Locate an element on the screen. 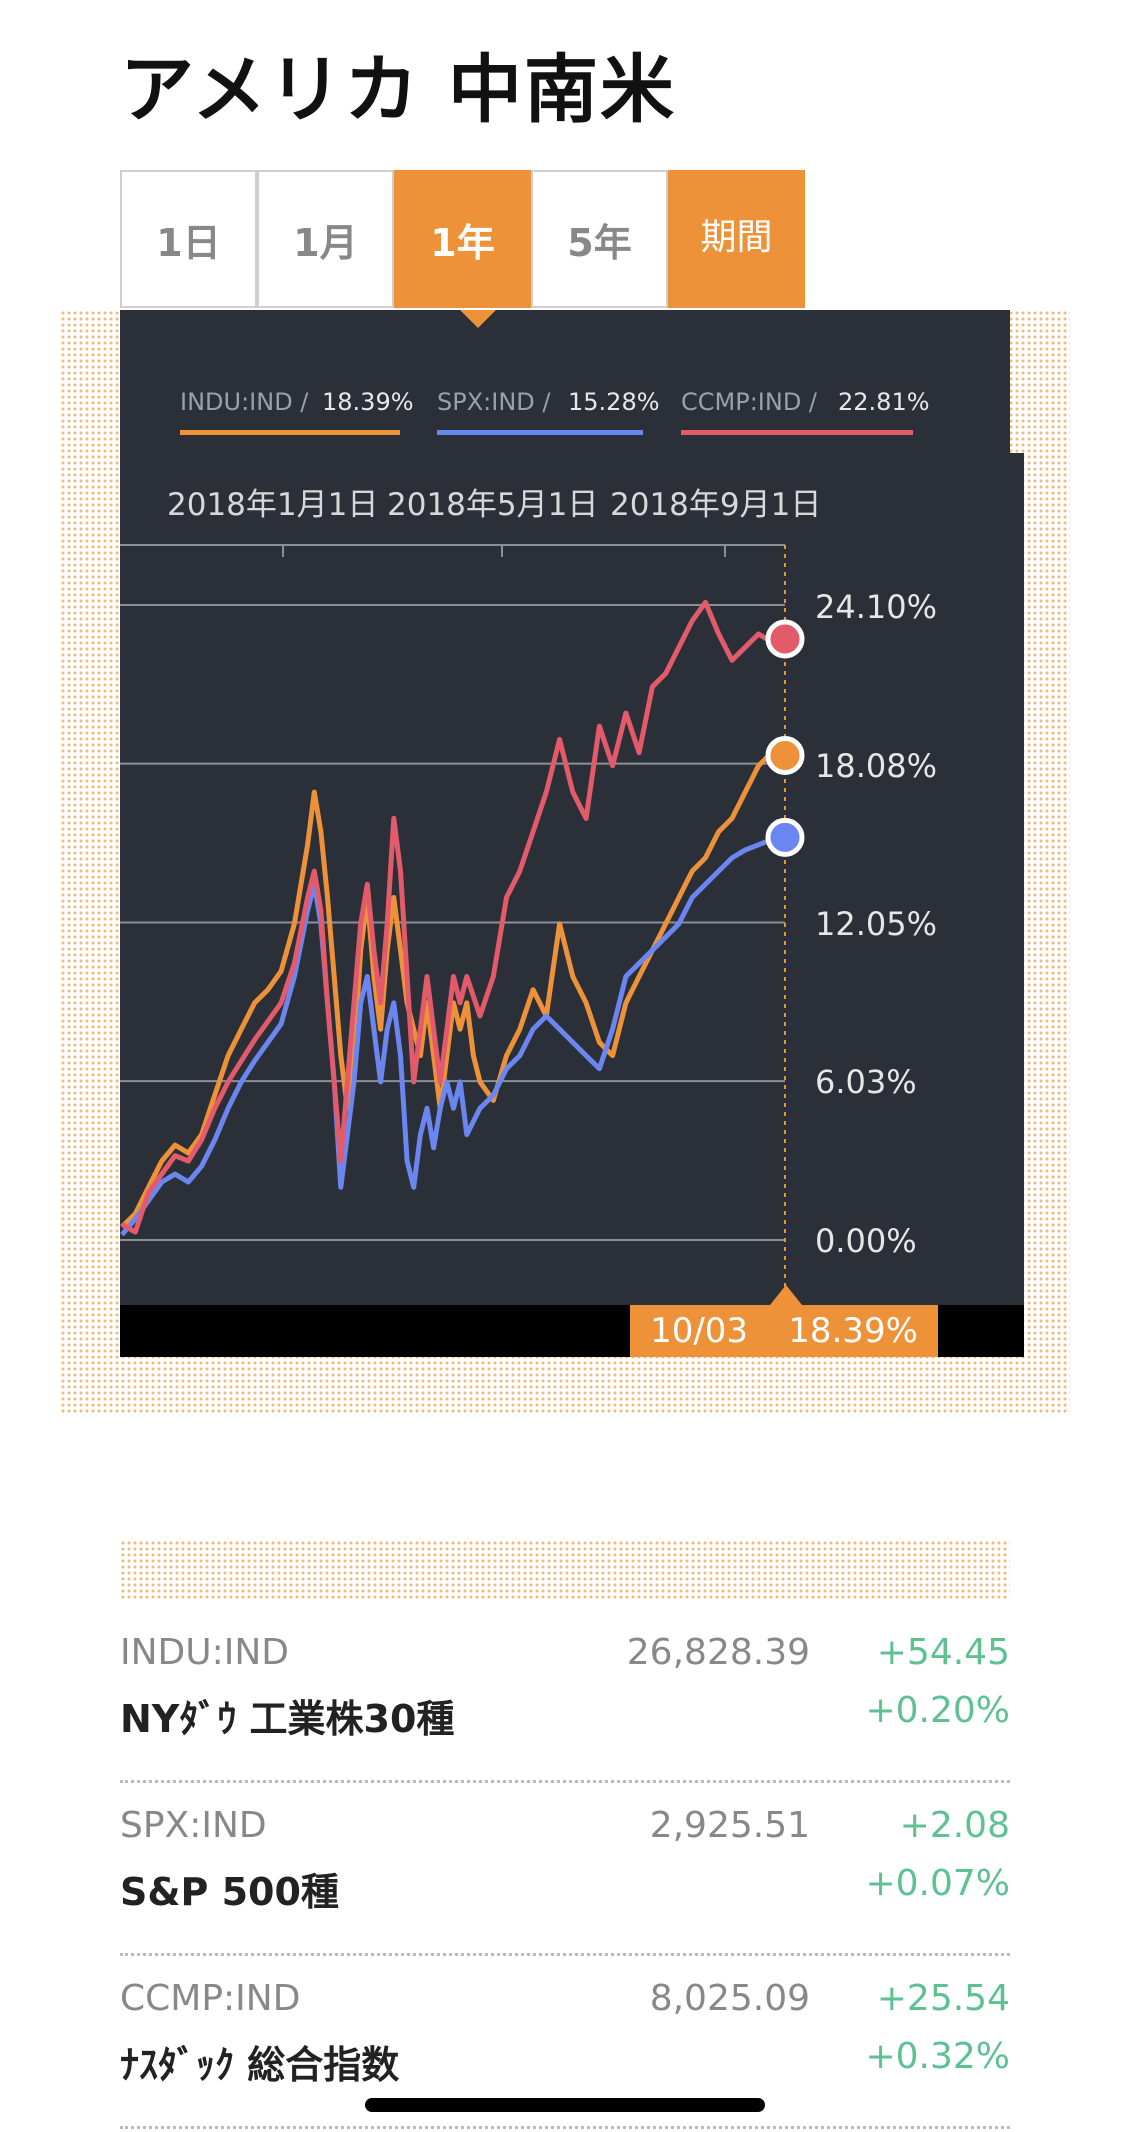 The height and width of the screenshot is (2132, 1125). badge-value: 18.39% is located at coordinates (853, 1331).